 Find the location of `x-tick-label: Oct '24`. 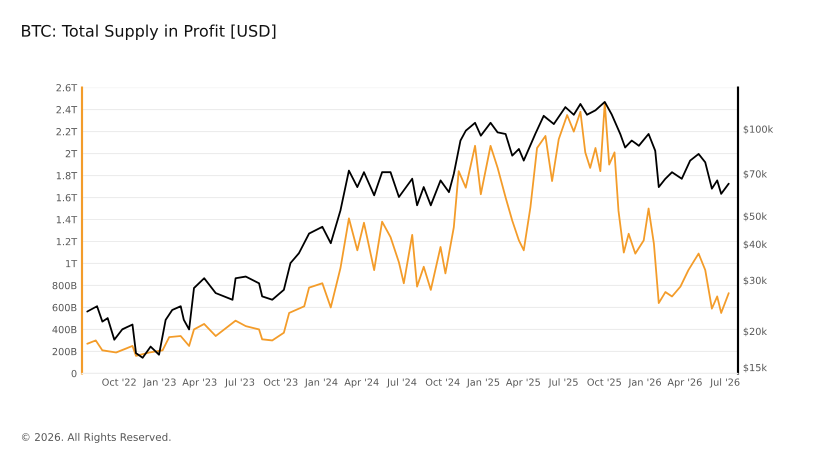

x-tick-label: Oct '24 is located at coordinates (443, 382).